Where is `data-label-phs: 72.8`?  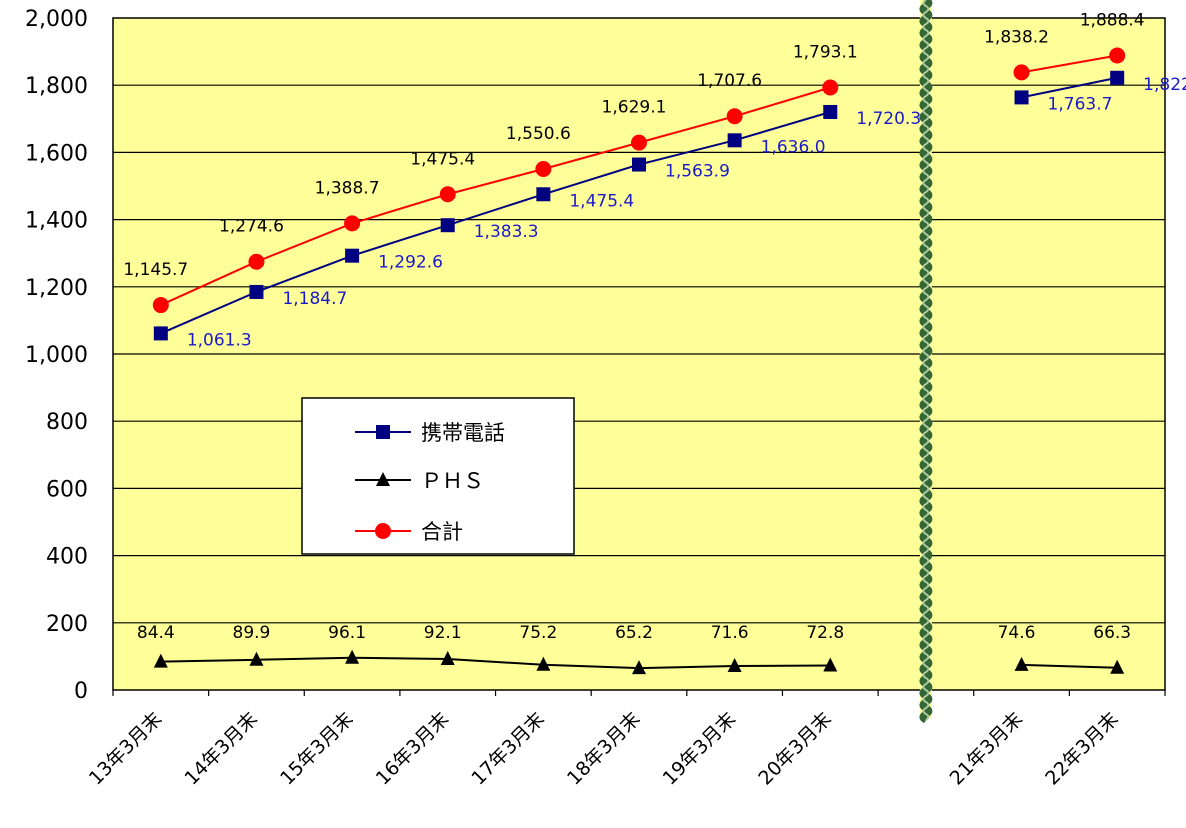 data-label-phs: 72.8 is located at coordinates (825, 633).